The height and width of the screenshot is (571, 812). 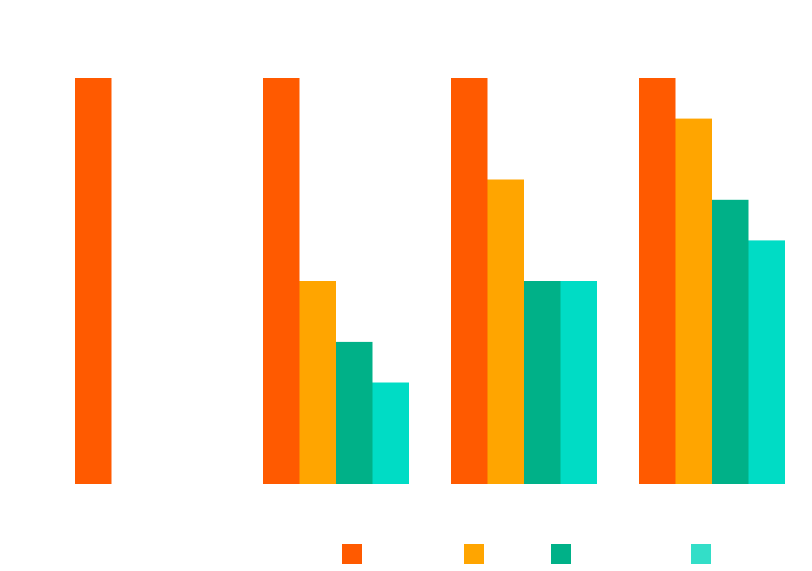 I want to click on legend-swatch-series4, so click(x=701, y=554).